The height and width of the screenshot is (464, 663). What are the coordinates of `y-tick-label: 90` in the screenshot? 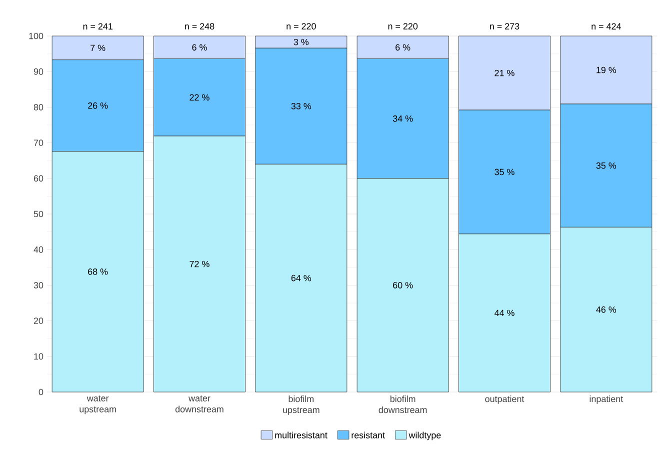 It's located at (39, 71).